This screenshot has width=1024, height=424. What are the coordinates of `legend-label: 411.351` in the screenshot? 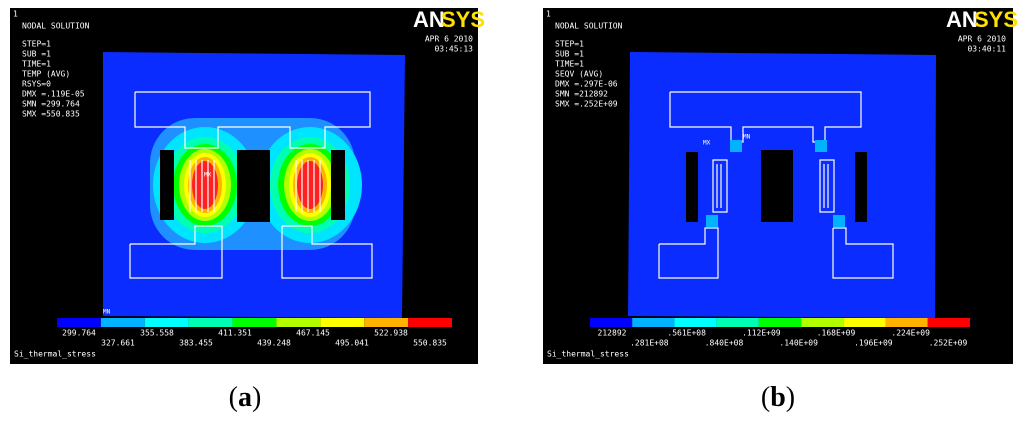 It's located at (235, 333).